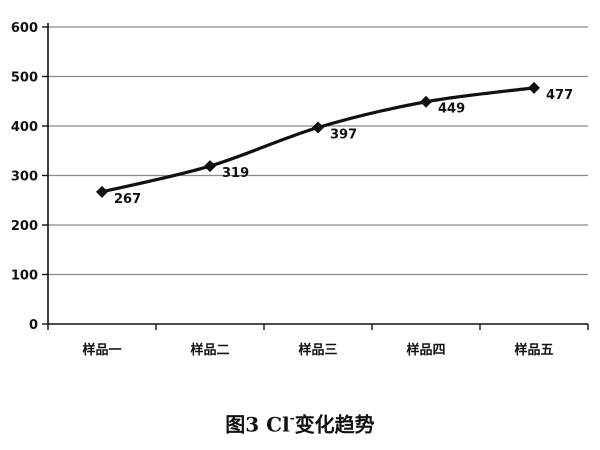 The image size is (600, 450). What do you see at coordinates (235, 173) in the screenshot?
I see `data-label: 319` at bounding box center [235, 173].